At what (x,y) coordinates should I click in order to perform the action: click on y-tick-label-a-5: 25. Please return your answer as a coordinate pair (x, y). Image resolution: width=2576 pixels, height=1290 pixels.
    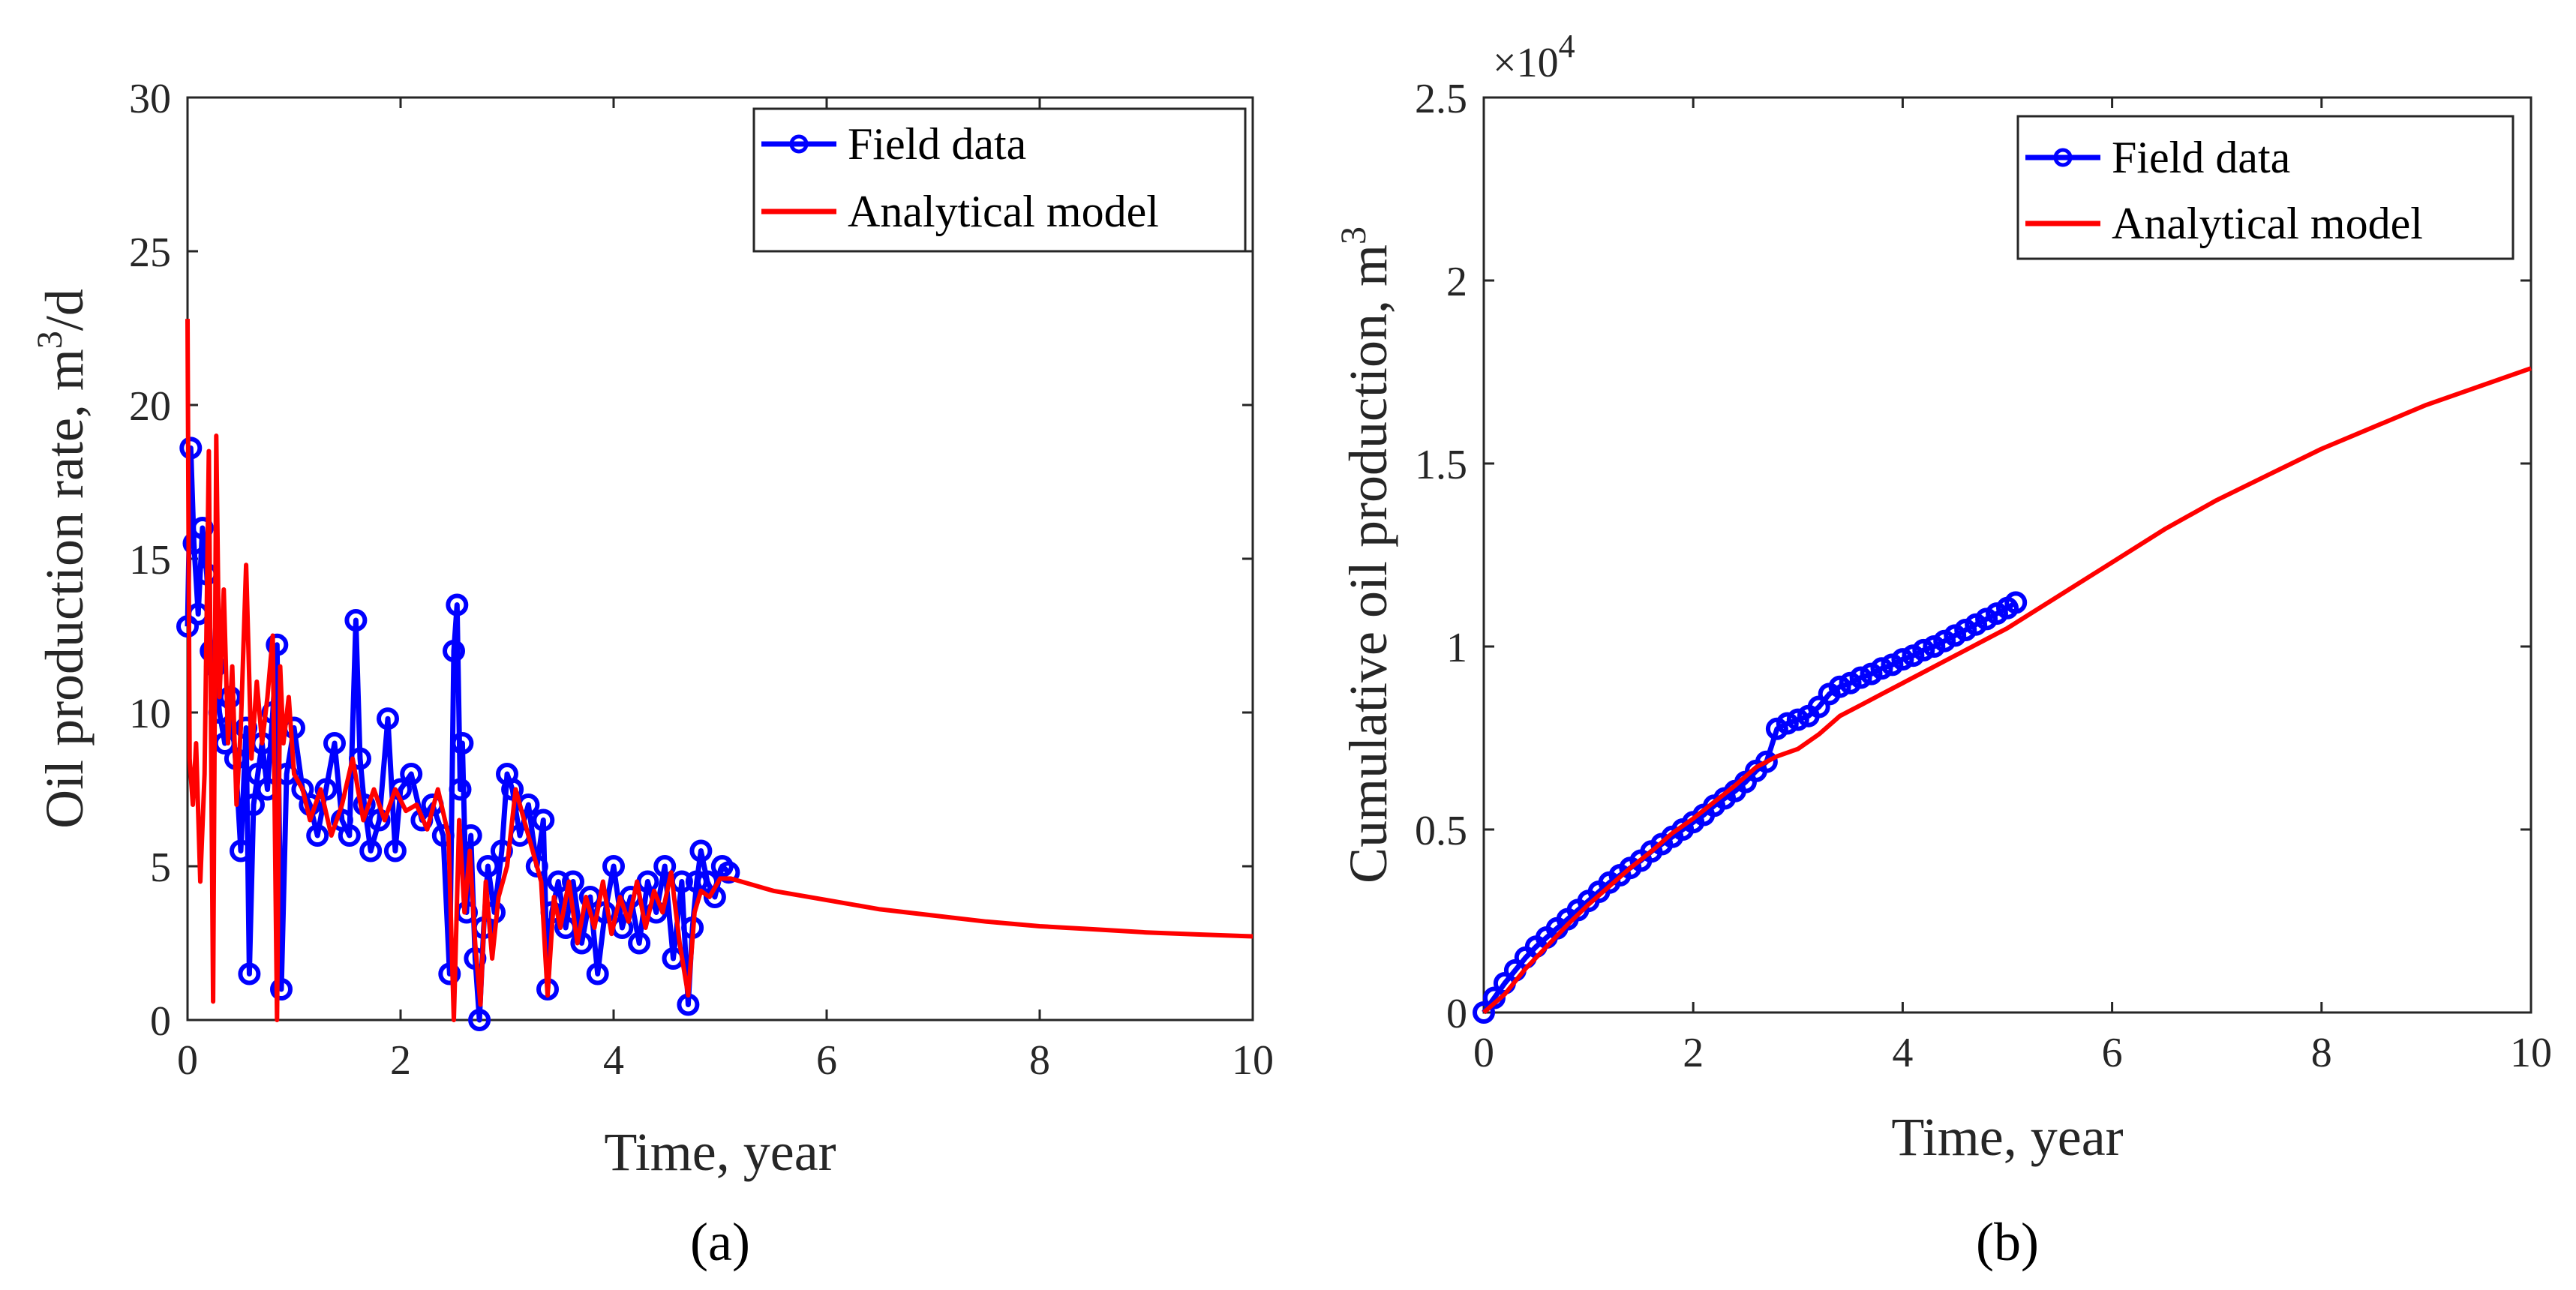
    Looking at the image, I should click on (150, 253).